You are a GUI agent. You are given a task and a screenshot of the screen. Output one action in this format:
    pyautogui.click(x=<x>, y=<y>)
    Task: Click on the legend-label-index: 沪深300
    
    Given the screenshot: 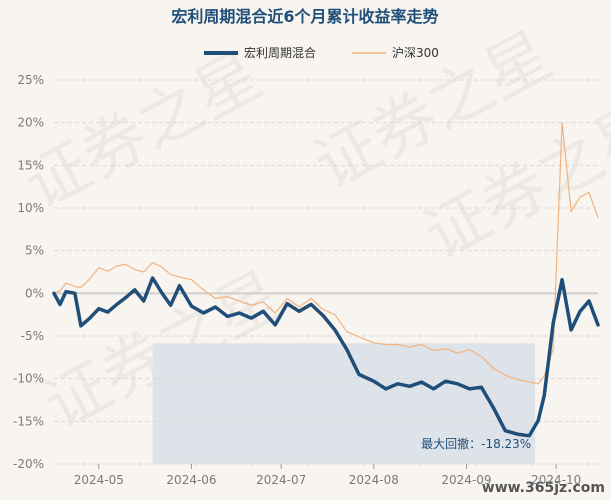 What is the action you would take?
    pyautogui.click(x=415, y=53)
    